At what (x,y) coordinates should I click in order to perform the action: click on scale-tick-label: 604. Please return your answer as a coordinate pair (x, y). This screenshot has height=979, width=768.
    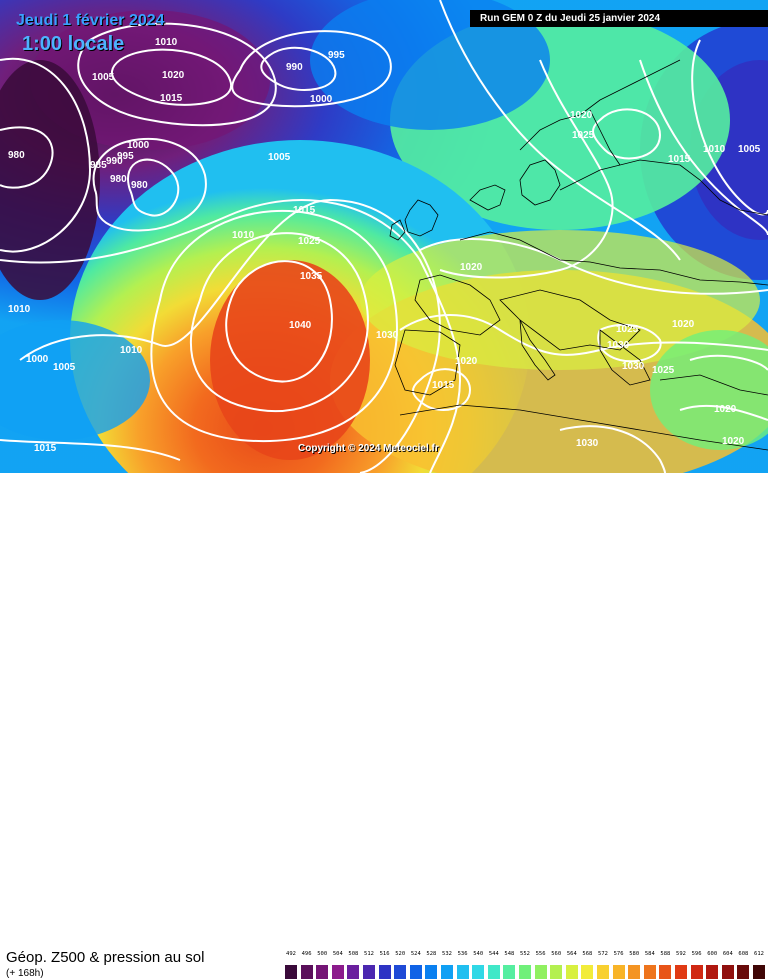
    Looking at the image, I should click on (727, 954).